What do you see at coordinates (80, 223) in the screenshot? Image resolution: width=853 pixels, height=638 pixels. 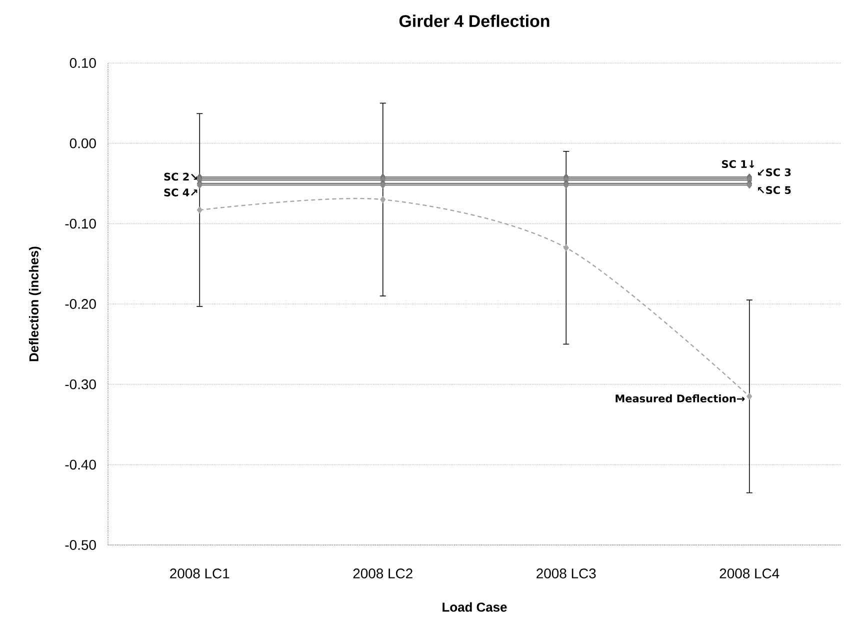 I see `y-tick-label: -0.10` at bounding box center [80, 223].